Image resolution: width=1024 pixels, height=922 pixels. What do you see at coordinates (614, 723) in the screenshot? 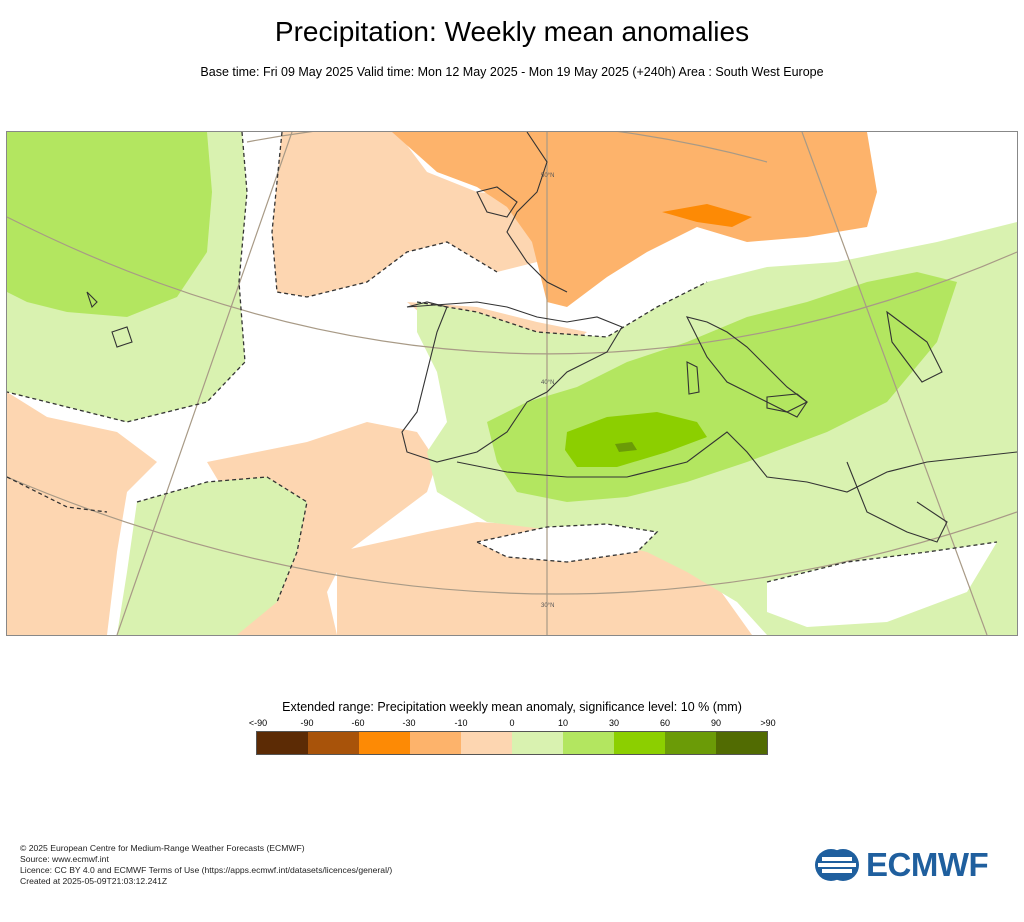
I see `legend-tick: 30` at bounding box center [614, 723].